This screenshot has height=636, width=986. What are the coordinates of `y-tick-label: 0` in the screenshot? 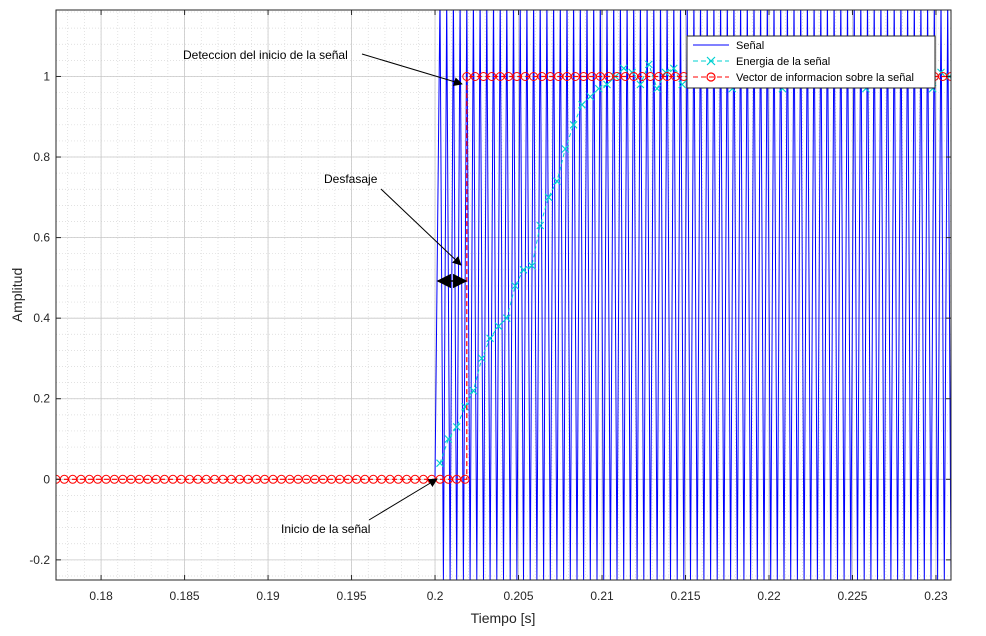 It's located at (46, 479).